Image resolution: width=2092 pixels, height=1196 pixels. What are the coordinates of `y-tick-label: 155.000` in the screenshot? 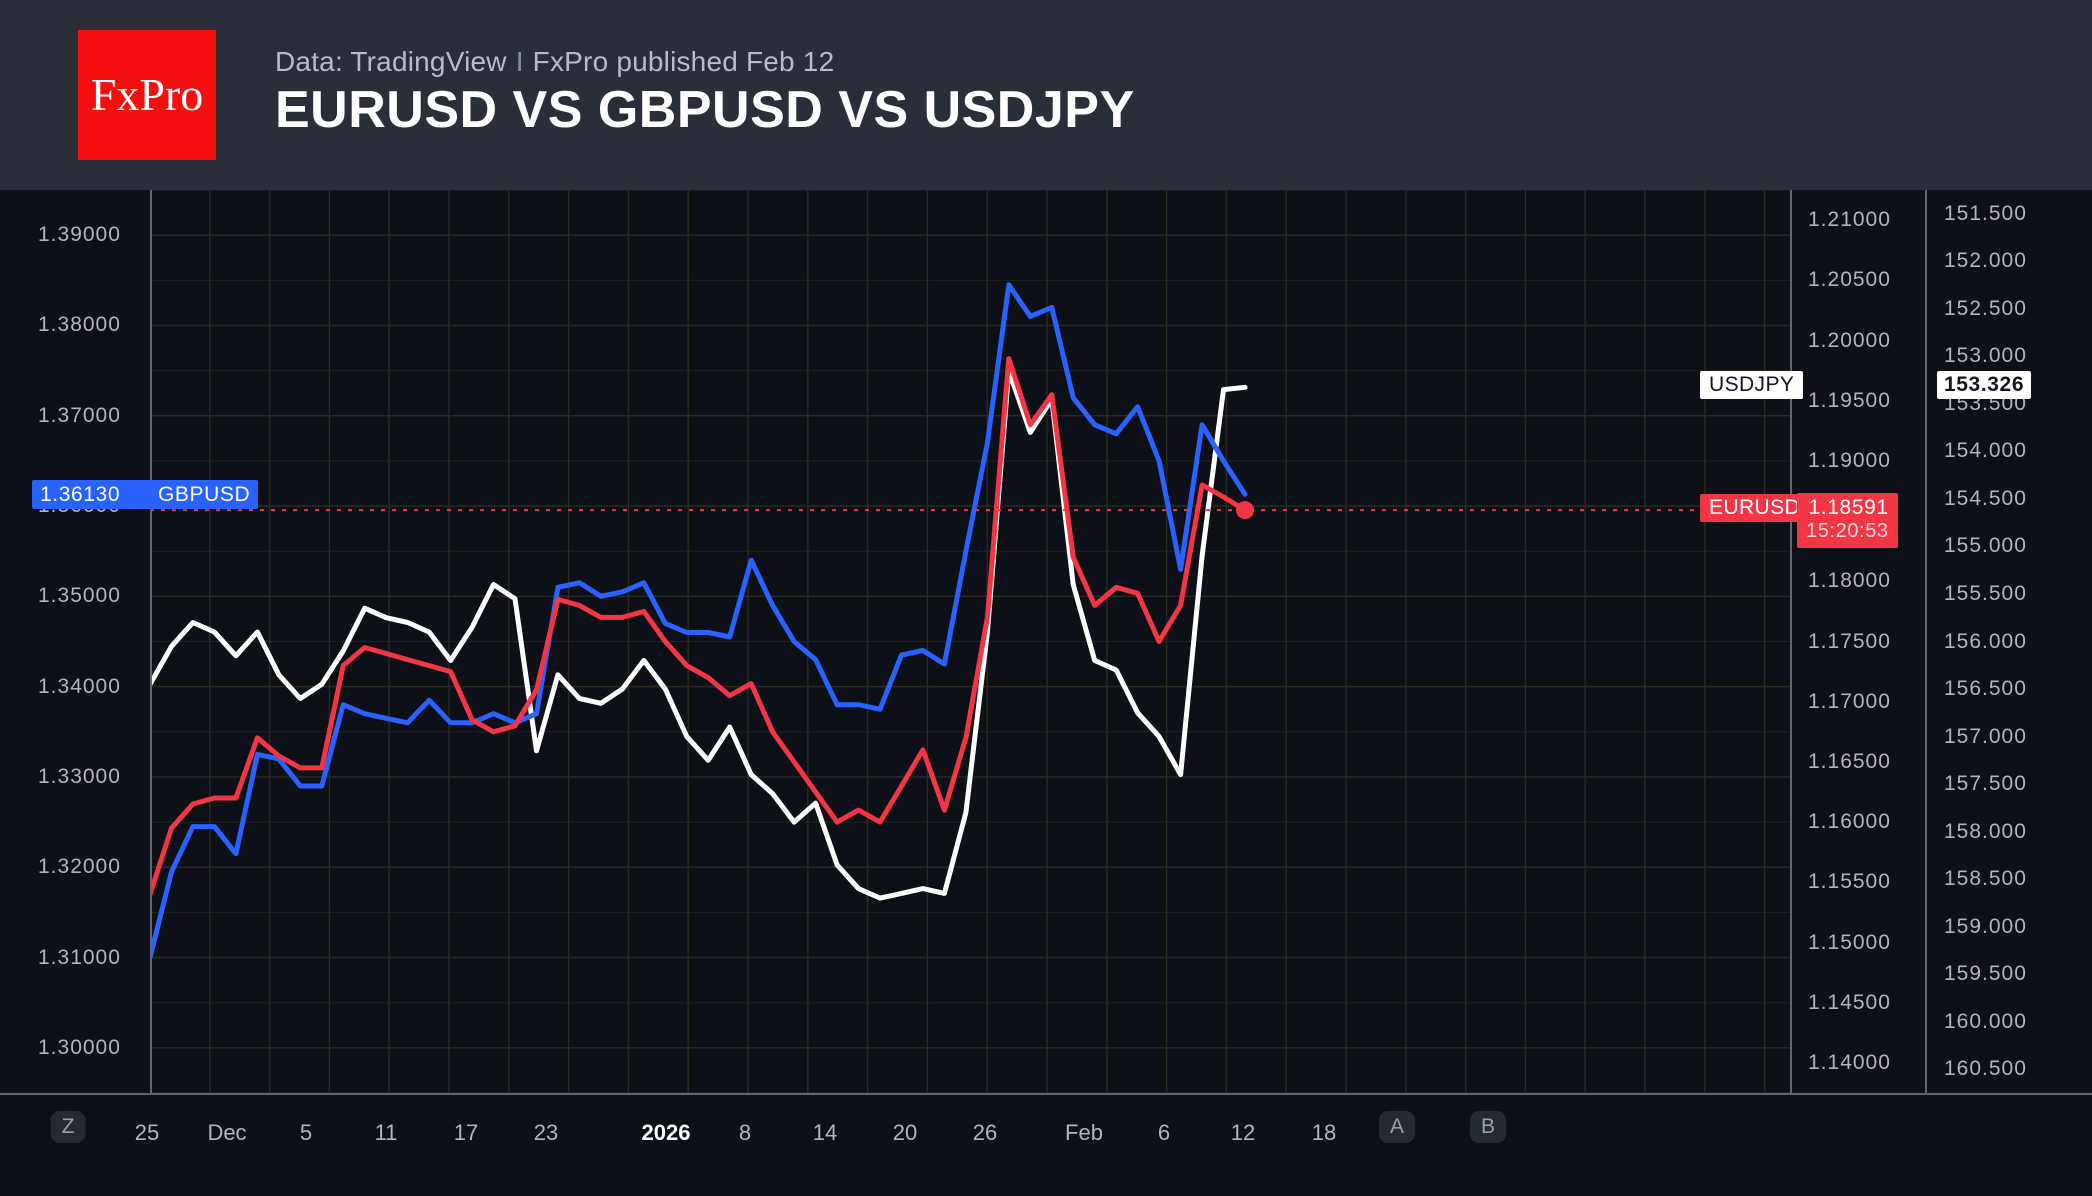 It's located at (1985, 546).